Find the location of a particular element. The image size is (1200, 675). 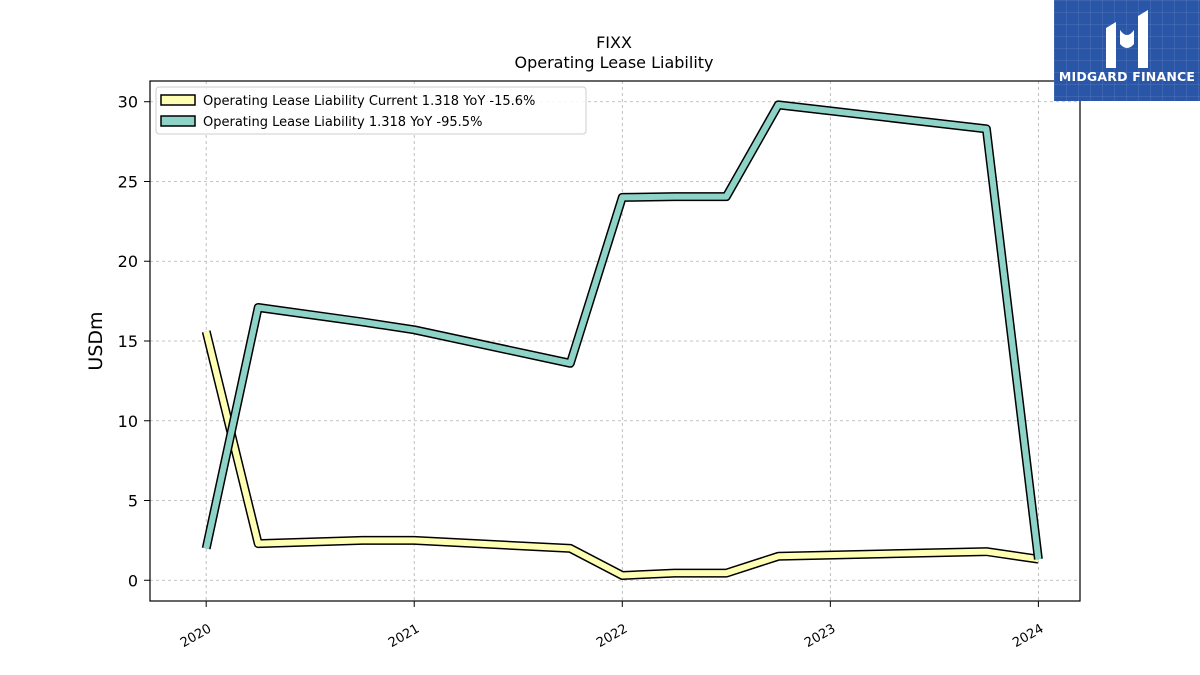

chart-title: FIXX is located at coordinates (614, 42).